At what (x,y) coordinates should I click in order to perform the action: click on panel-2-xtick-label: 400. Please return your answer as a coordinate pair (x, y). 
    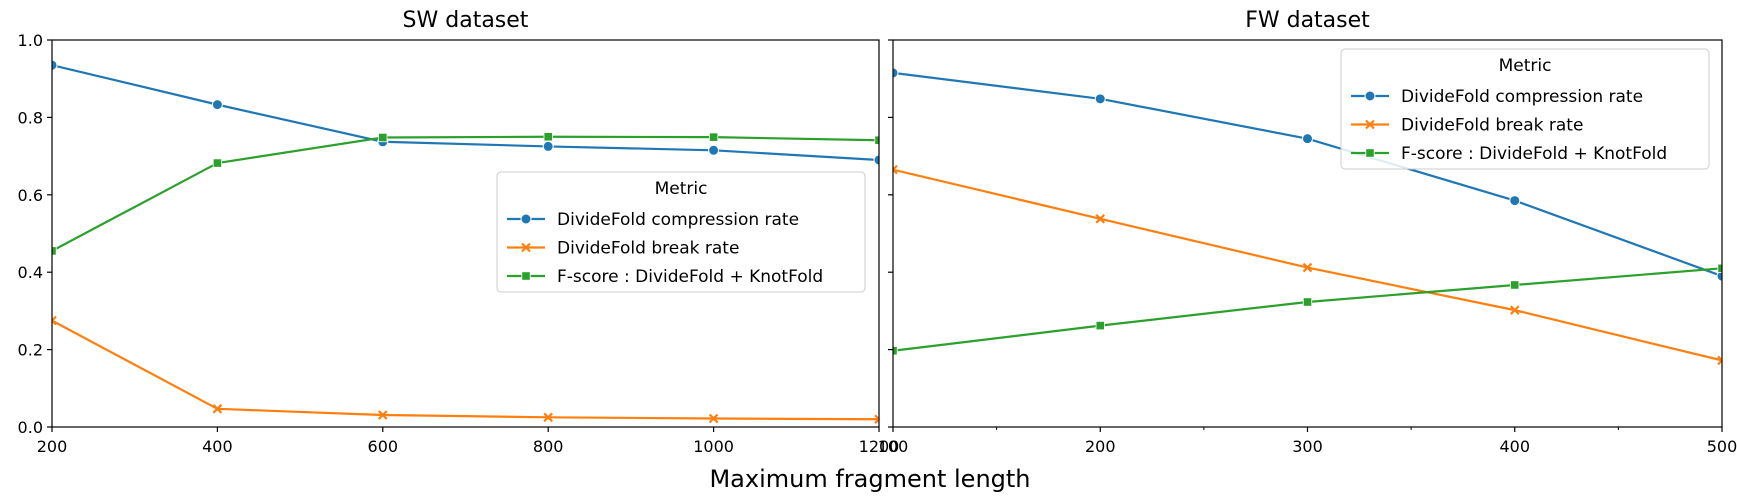
    Looking at the image, I should click on (1514, 446).